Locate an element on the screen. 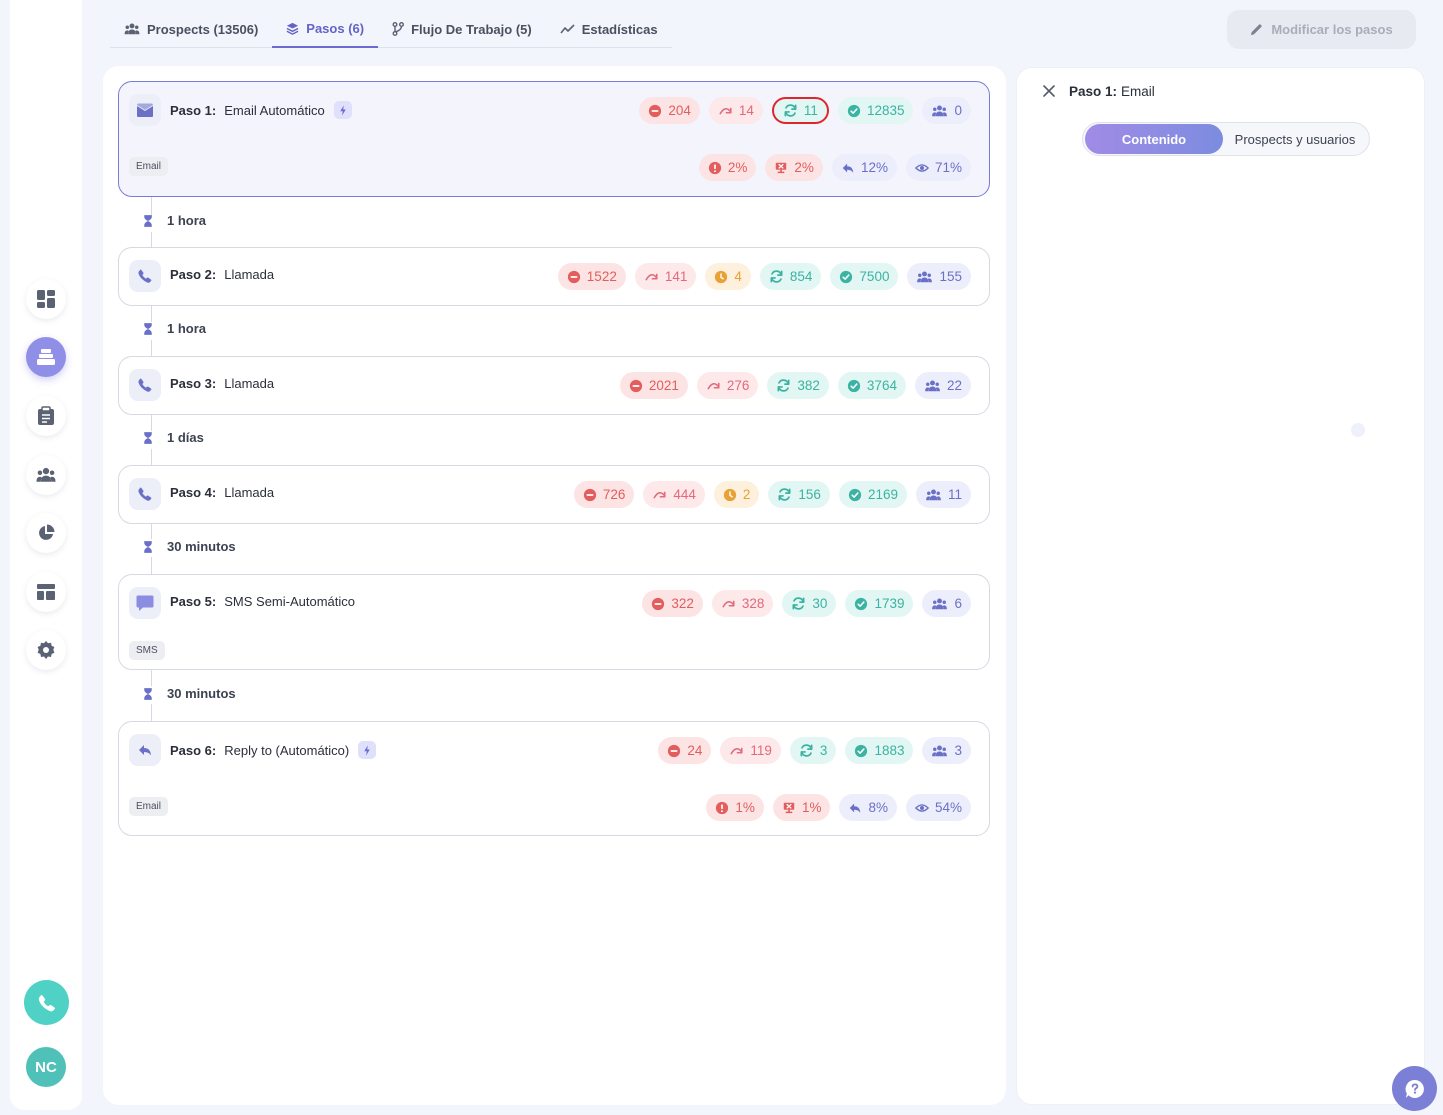 This screenshot has height=1115, width=1443. step-rates: 1% 1% 8% 54% is located at coordinates (838, 807).